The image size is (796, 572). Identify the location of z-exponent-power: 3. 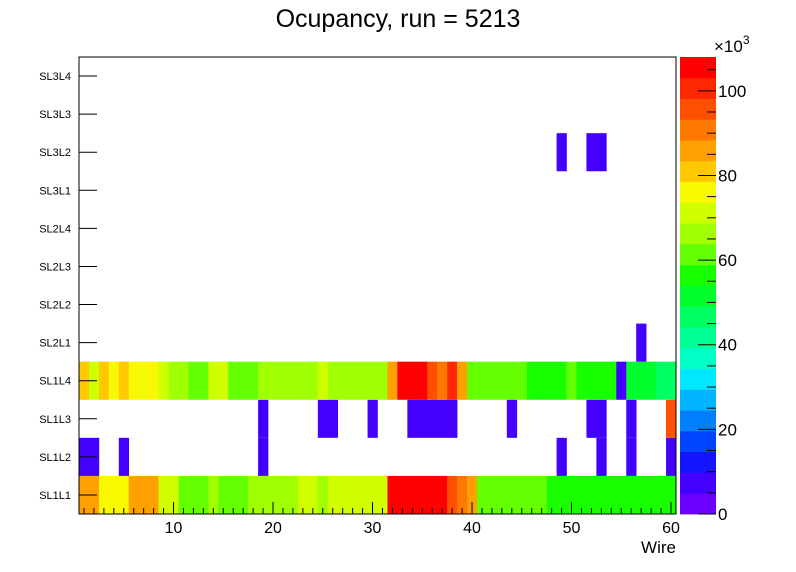
(746, 40).